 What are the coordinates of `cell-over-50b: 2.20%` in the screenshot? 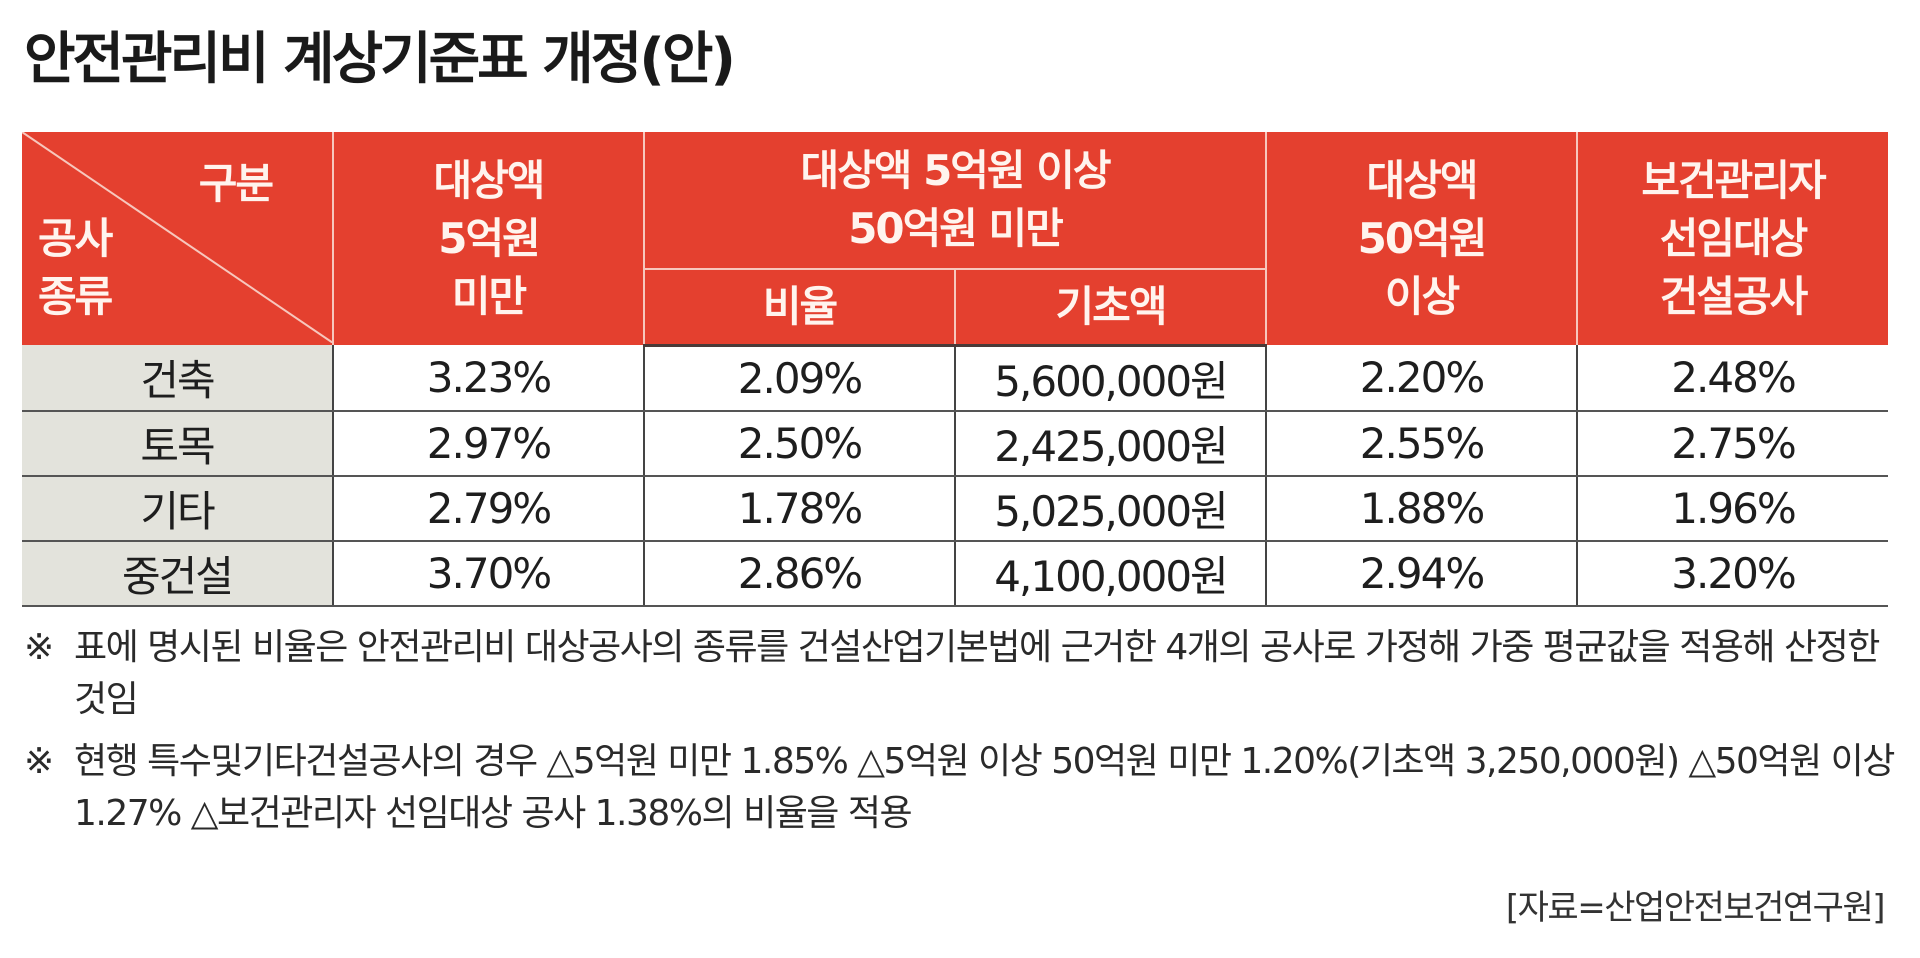 It's located at (1422, 378).